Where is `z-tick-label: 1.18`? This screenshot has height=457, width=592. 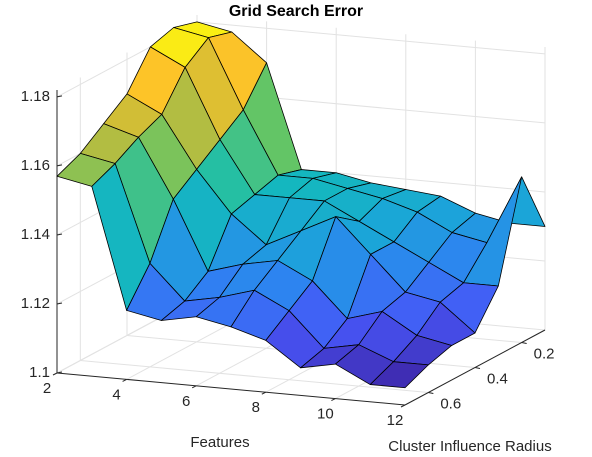
z-tick-label: 1.18 is located at coordinates (35, 96).